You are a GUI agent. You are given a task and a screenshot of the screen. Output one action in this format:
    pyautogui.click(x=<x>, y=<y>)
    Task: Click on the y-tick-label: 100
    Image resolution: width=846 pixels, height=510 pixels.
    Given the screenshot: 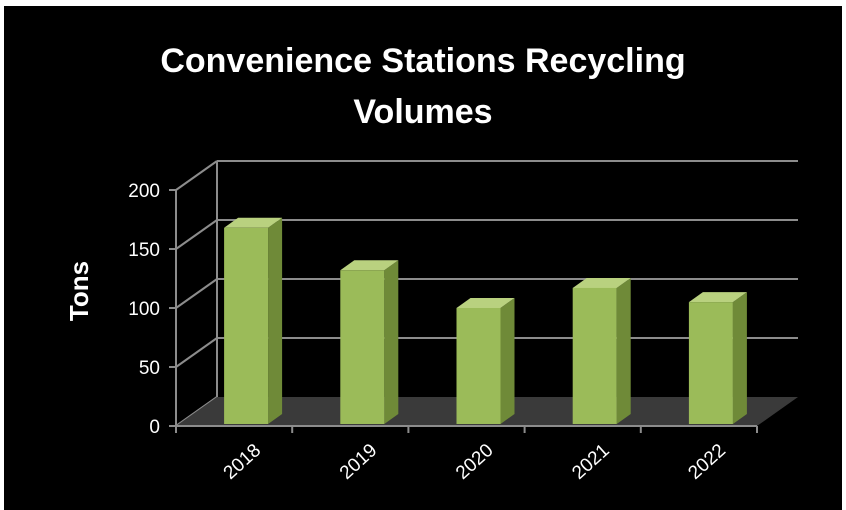 What is the action you would take?
    pyautogui.click(x=144, y=309)
    